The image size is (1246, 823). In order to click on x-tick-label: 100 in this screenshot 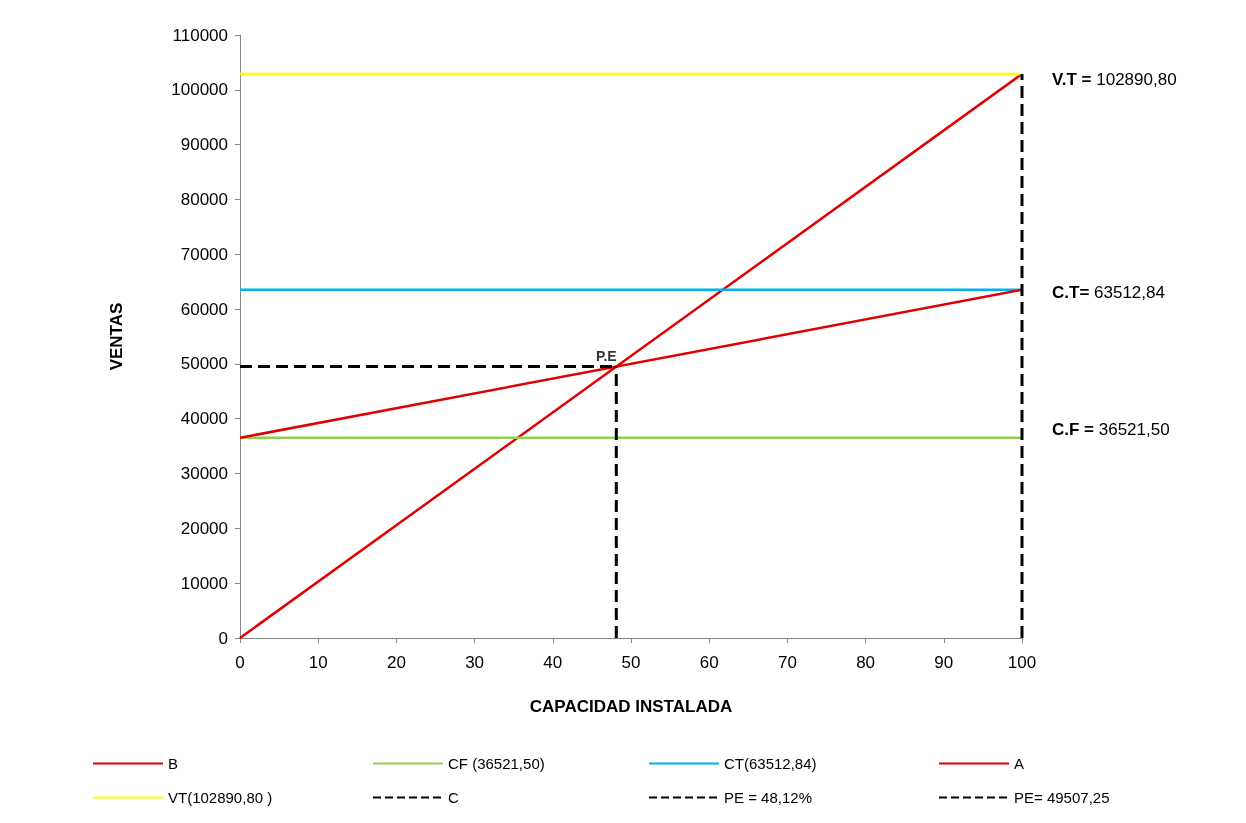, I will do `click(1022, 662)`.